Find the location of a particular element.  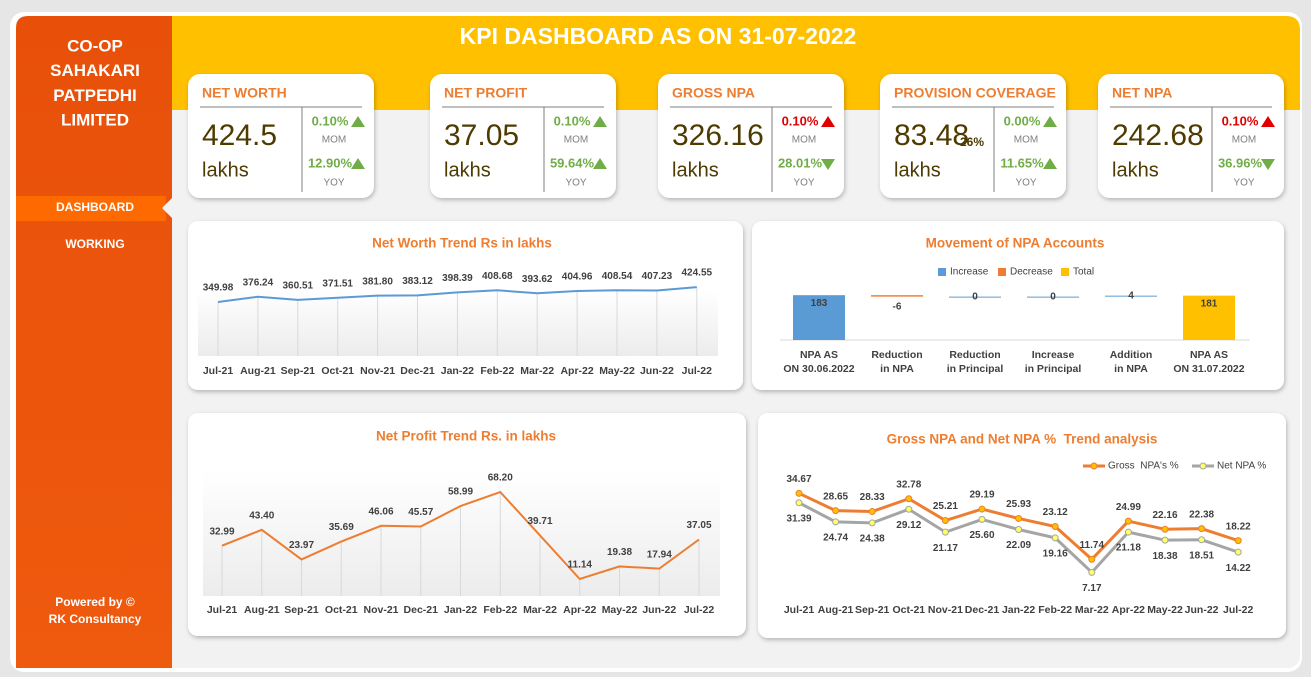

x-tick-label: Oct-21 is located at coordinates (337, 371).